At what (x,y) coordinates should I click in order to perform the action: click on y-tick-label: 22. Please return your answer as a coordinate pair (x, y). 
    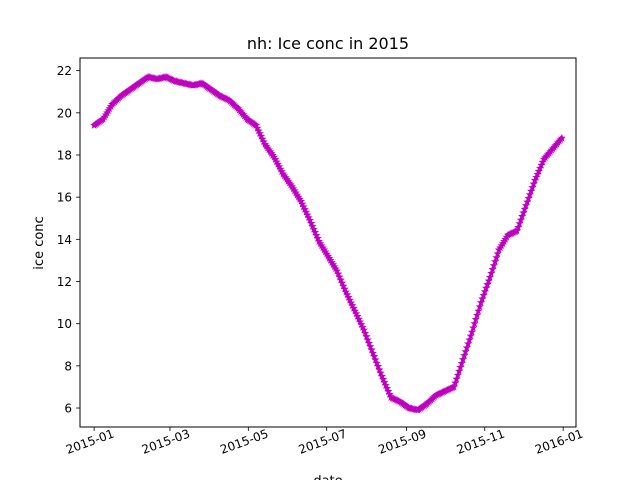
    Looking at the image, I should click on (64, 71).